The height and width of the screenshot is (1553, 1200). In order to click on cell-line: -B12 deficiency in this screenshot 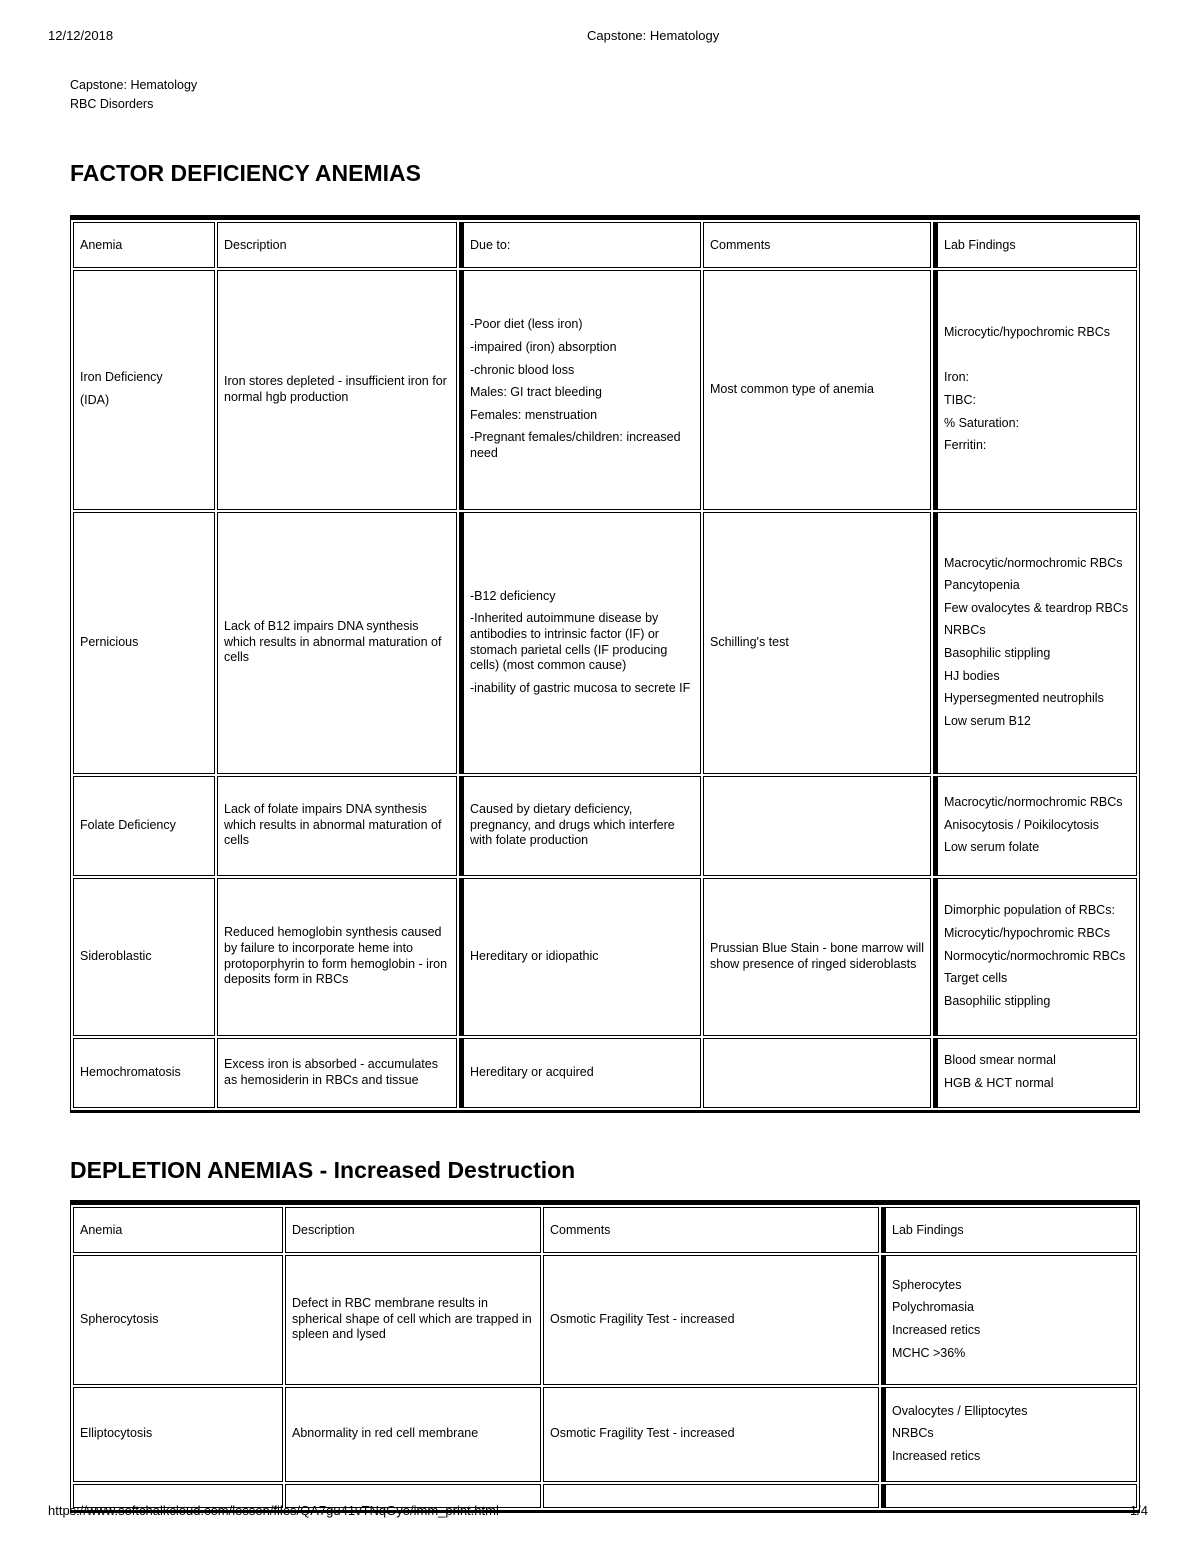, I will do `click(513, 595)`.